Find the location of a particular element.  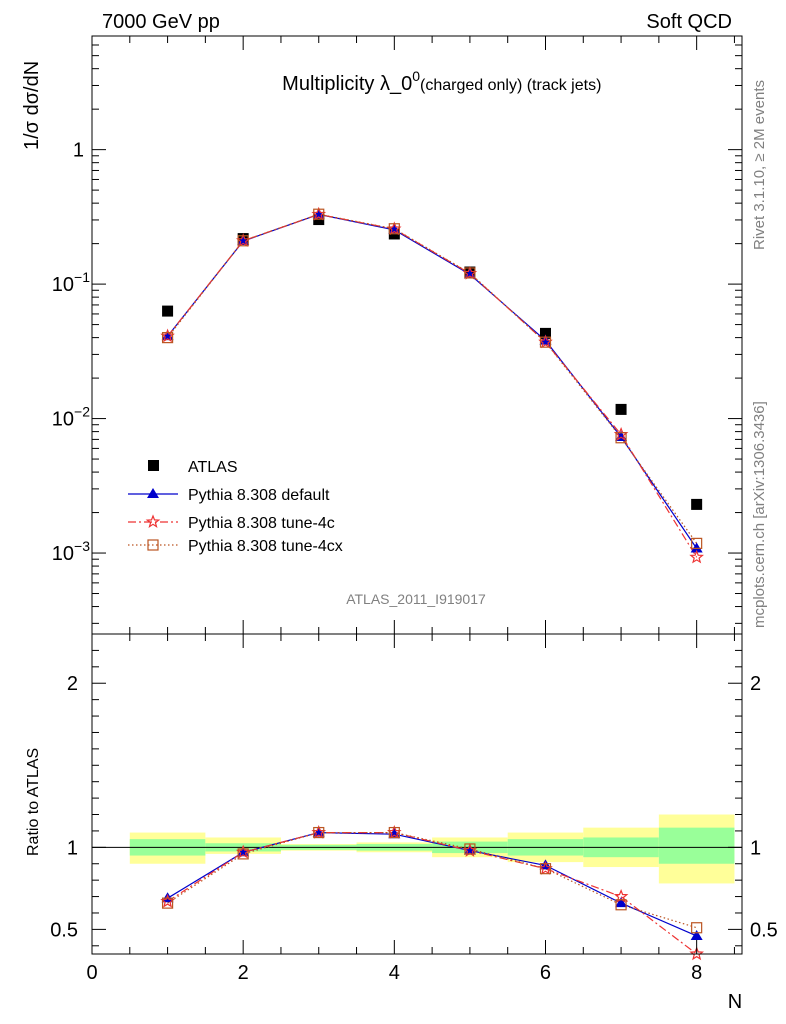

x-tick-label: 6 is located at coordinates (545, 973).